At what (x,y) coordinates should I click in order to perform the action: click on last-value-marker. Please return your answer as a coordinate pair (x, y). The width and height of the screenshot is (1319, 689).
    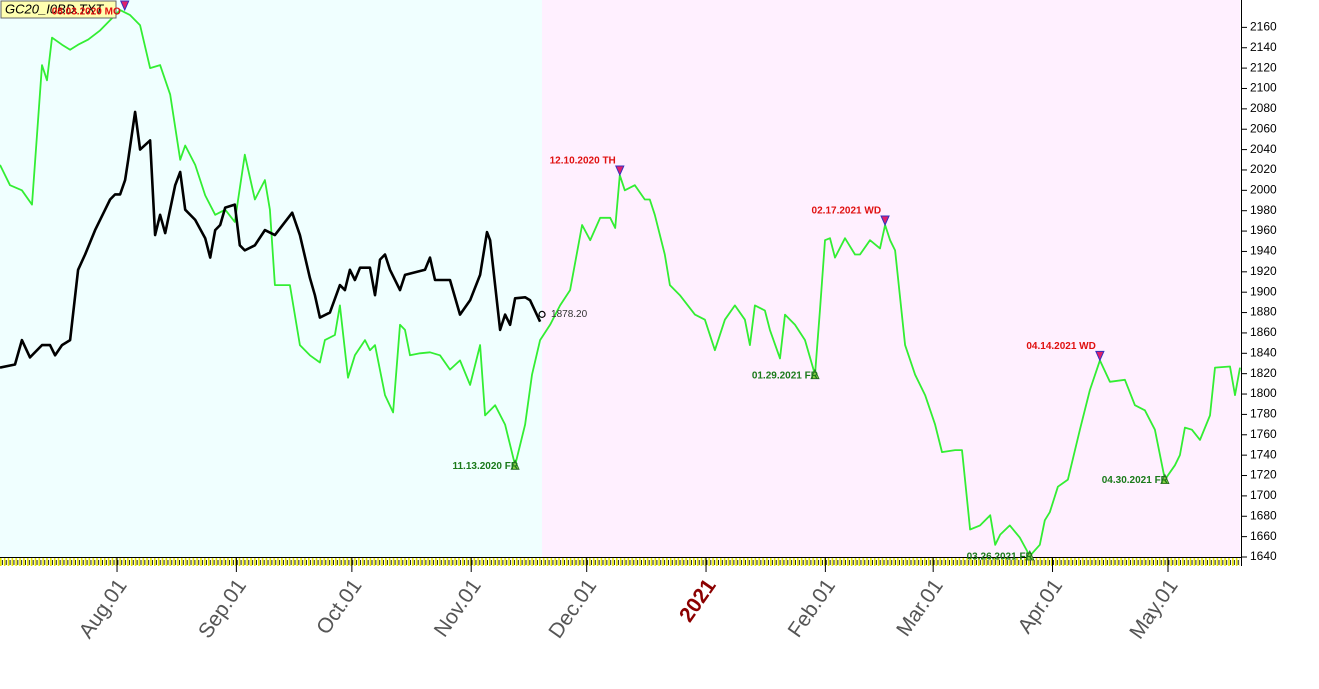
    Looking at the image, I should click on (542, 314).